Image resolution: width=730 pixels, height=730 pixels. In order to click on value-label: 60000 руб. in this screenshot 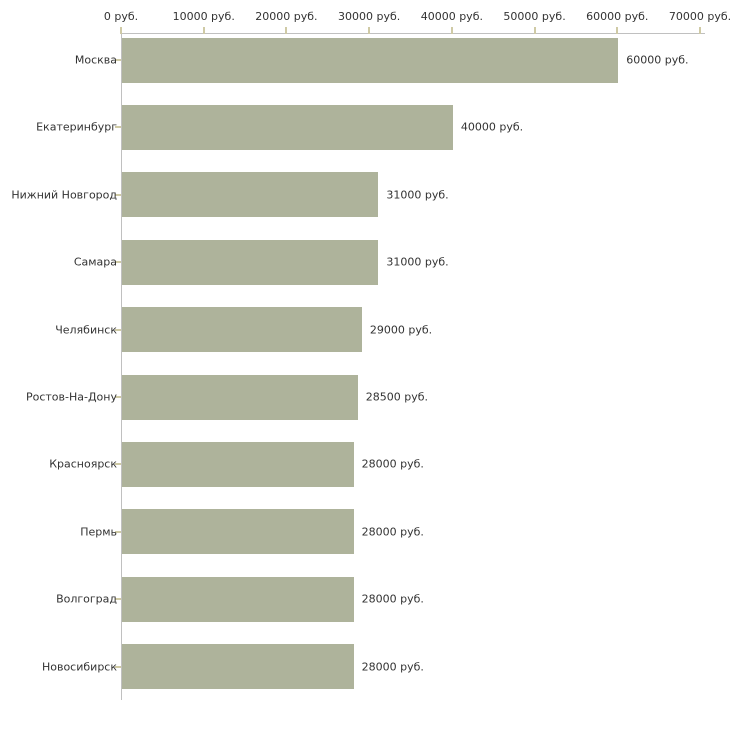, I will do `click(657, 60)`.